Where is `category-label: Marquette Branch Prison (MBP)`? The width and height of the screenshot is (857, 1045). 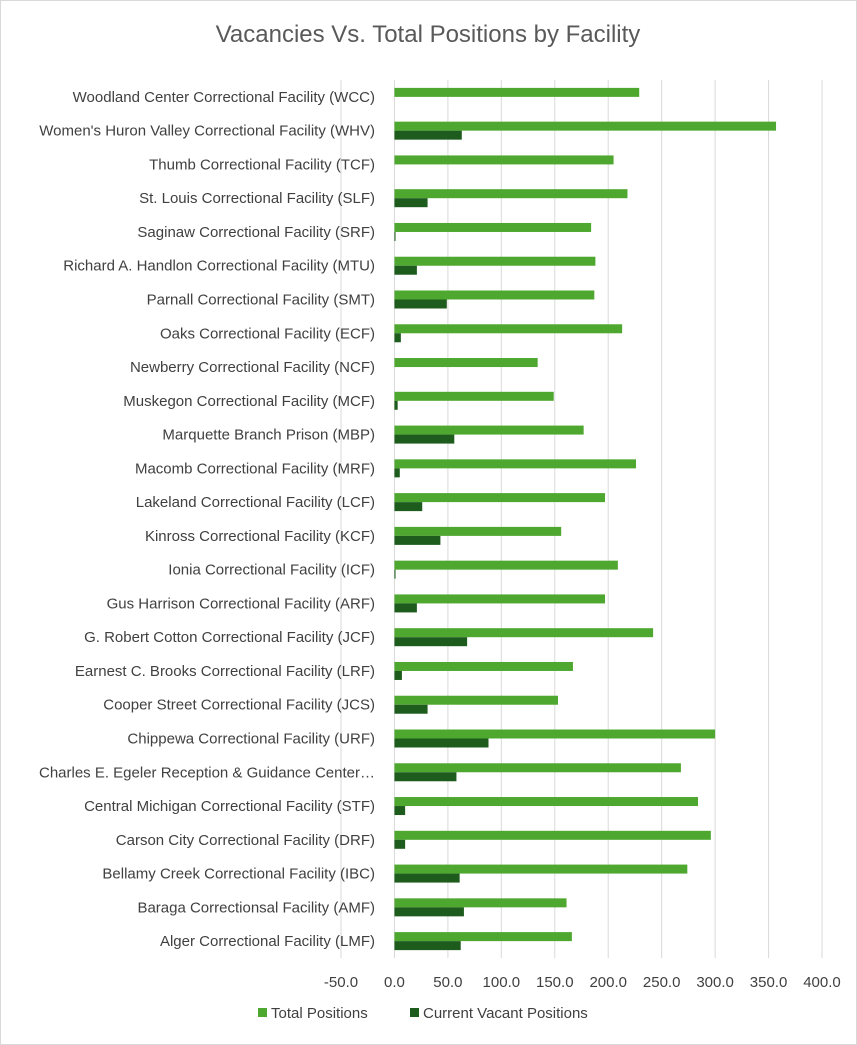
category-label: Marquette Branch Prison (MBP) is located at coordinates (268, 435).